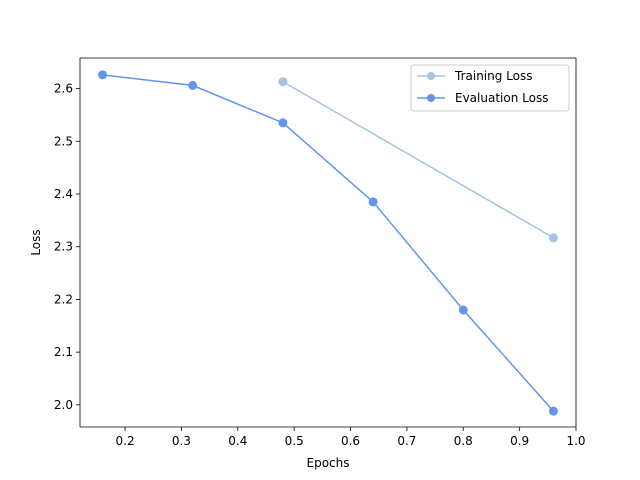  Describe the element at coordinates (63, 141) in the screenshot. I see `y-tick-label: 2.5` at that location.